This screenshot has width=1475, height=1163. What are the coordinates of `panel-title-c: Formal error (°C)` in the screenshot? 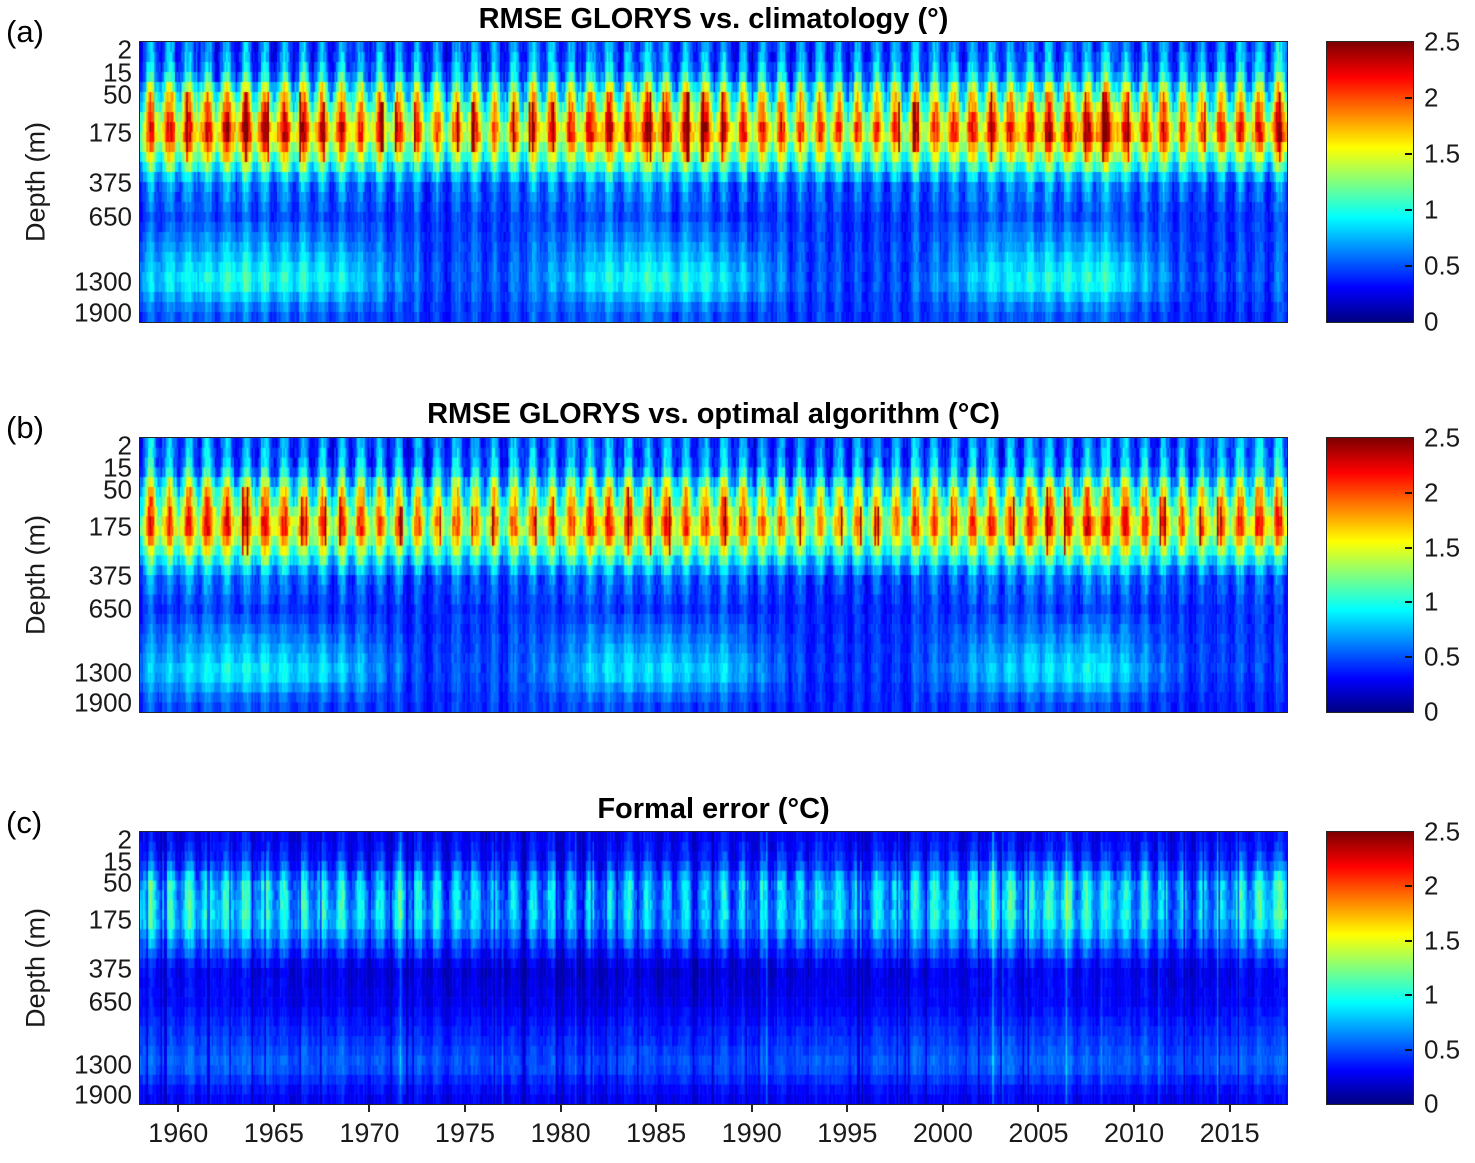 It's located at (713, 809).